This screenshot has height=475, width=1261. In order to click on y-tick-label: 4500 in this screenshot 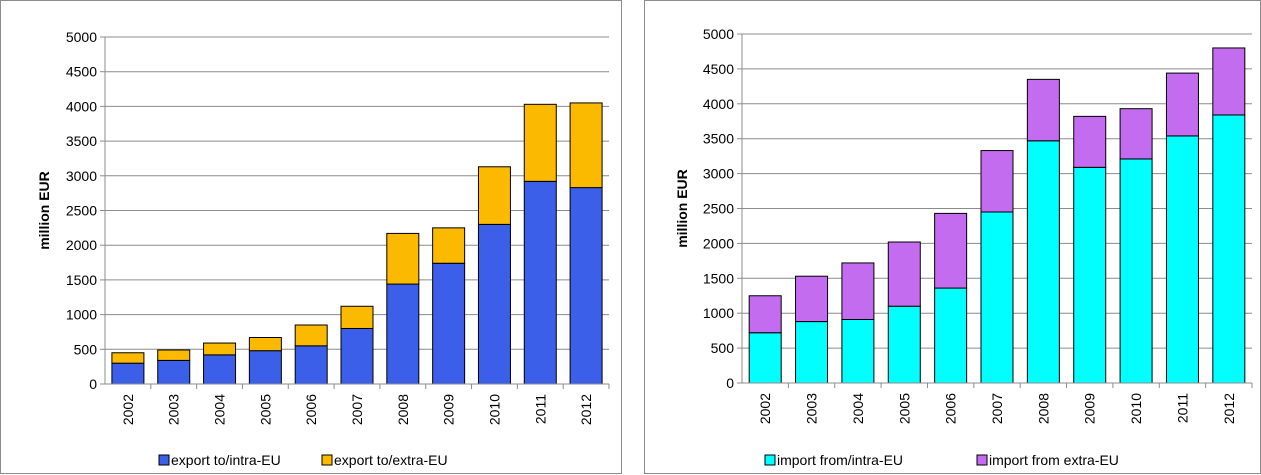, I will do `click(81, 72)`.